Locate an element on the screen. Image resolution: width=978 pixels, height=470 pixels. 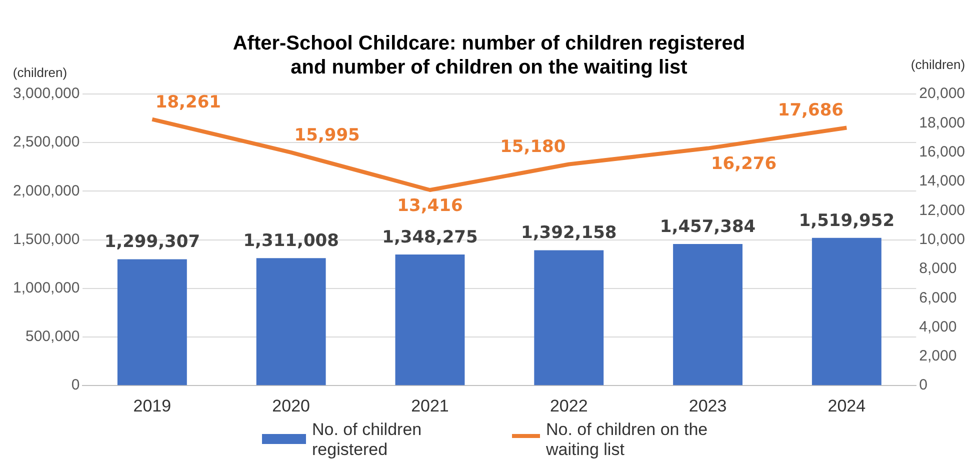
y2-tick-label: 10,000 is located at coordinates (942, 239).